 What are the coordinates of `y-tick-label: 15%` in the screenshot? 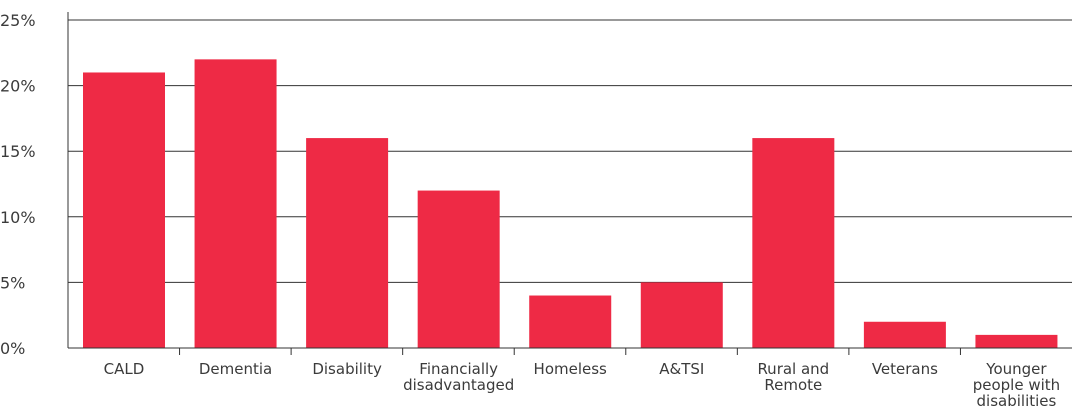 It's located at (18, 151).